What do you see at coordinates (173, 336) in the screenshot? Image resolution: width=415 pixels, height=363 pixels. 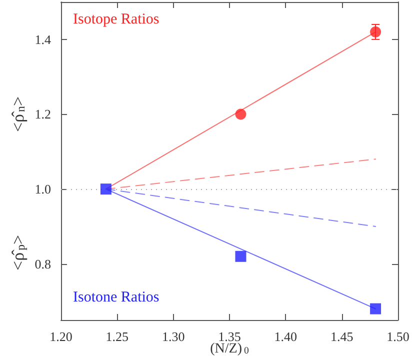 I see `x-tick-label: 1.30` at bounding box center [173, 336].